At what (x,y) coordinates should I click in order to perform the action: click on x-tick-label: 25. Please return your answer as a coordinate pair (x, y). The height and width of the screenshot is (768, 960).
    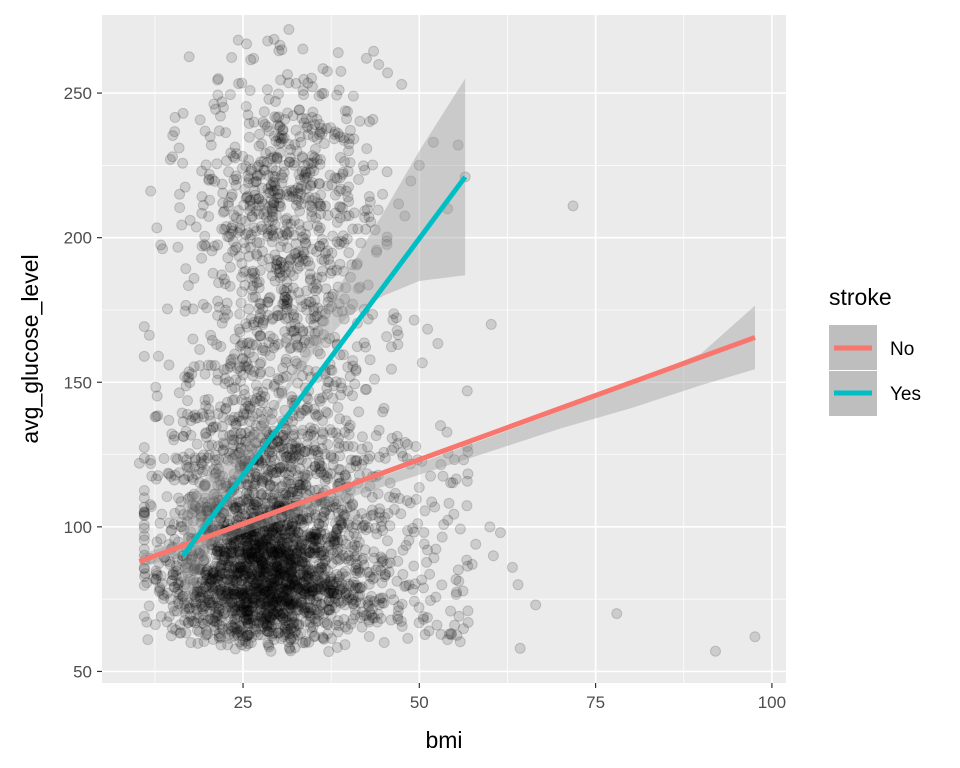
    Looking at the image, I should click on (243, 702).